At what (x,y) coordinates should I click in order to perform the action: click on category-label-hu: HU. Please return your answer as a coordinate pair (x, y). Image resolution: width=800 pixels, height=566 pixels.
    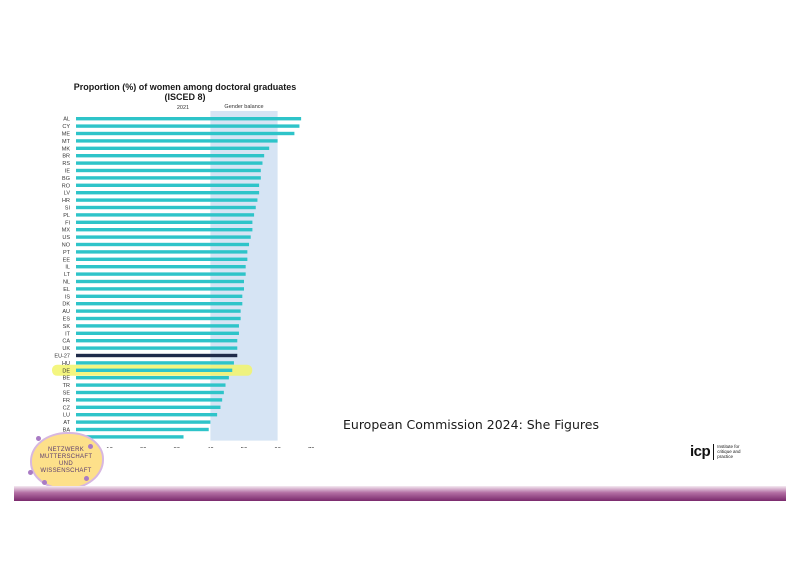
    Looking at the image, I should click on (66, 364).